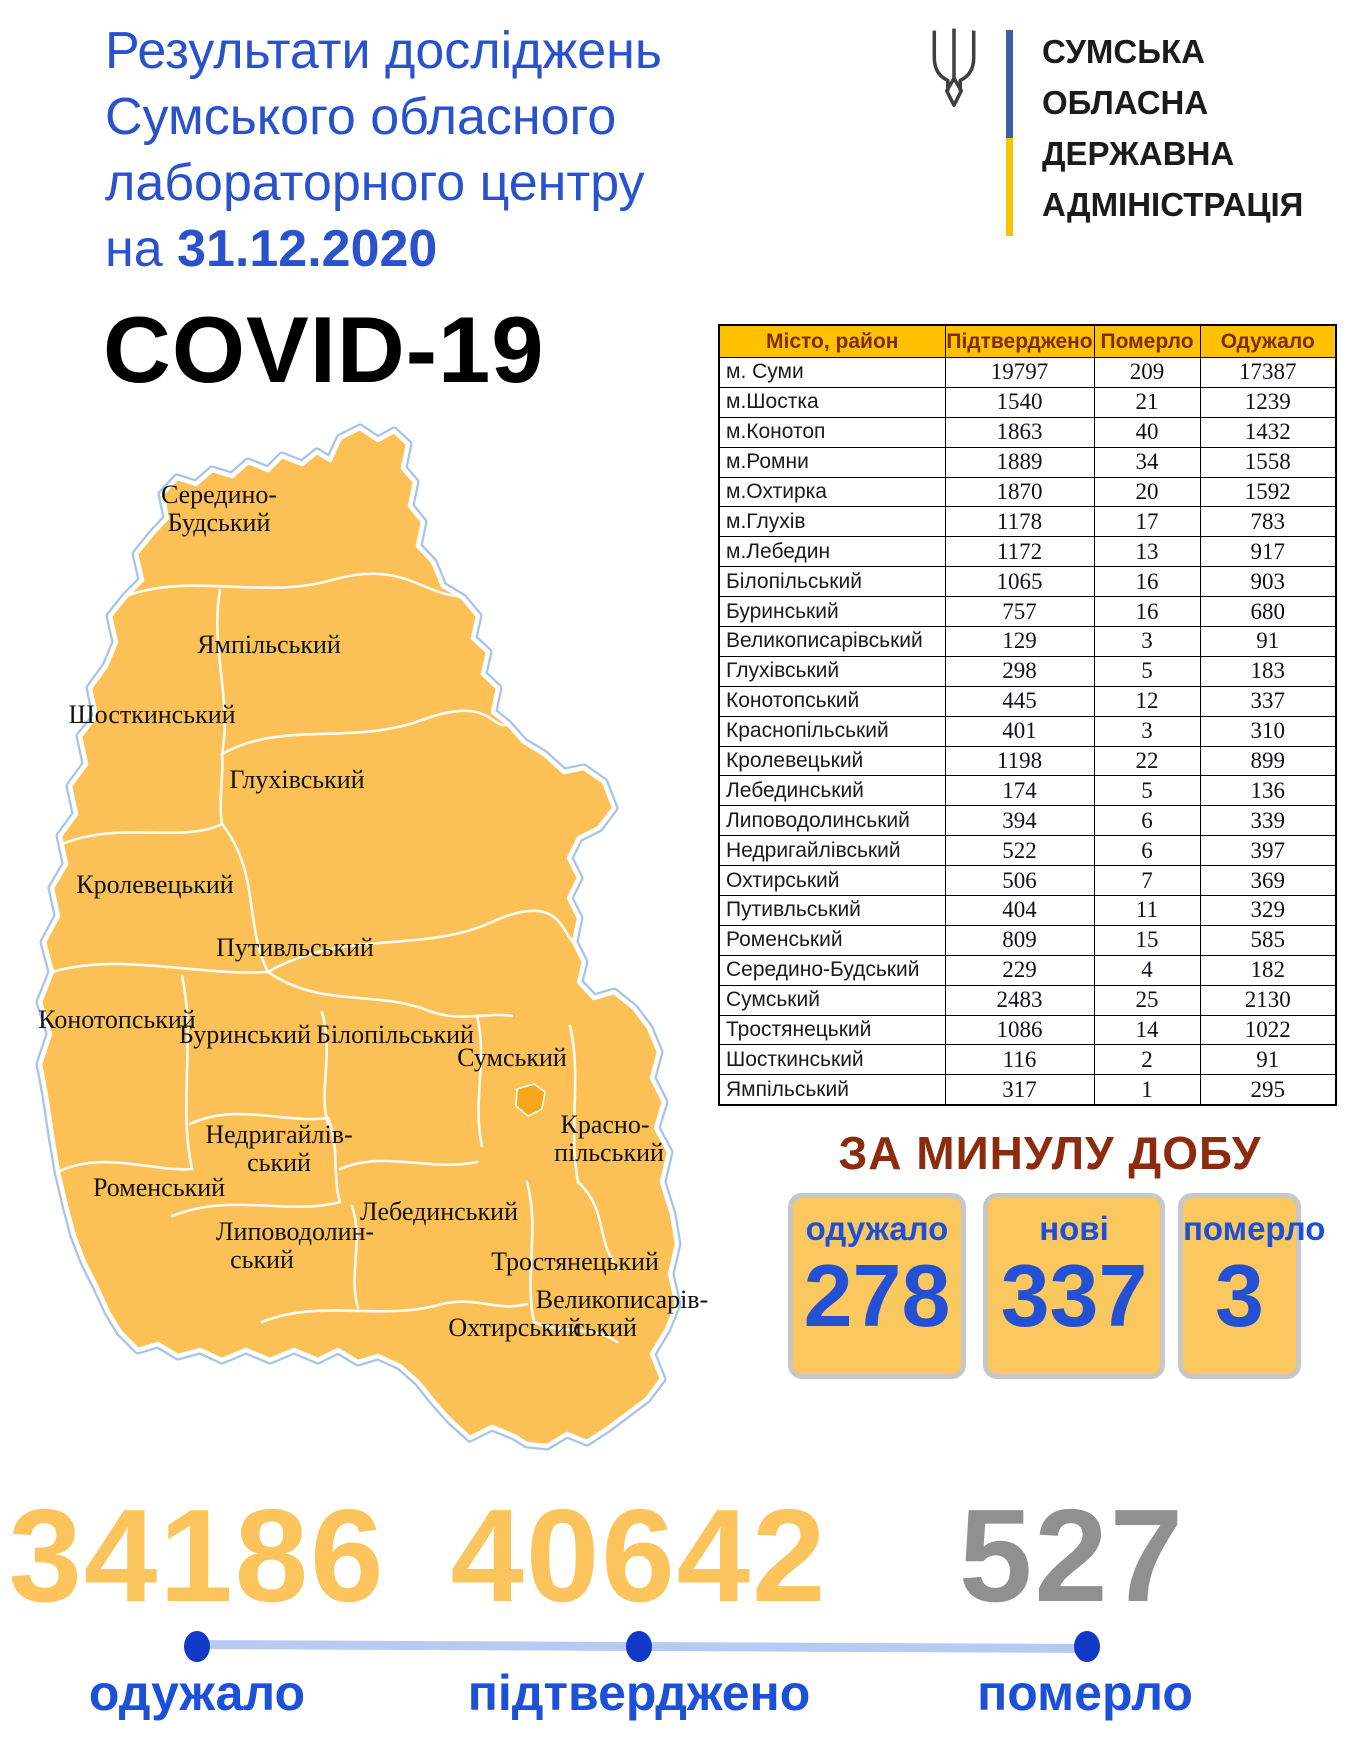 This screenshot has height=1764, width=1346. What do you see at coordinates (197, 1693) in the screenshot?
I see `total-recovered-label: одужало` at bounding box center [197, 1693].